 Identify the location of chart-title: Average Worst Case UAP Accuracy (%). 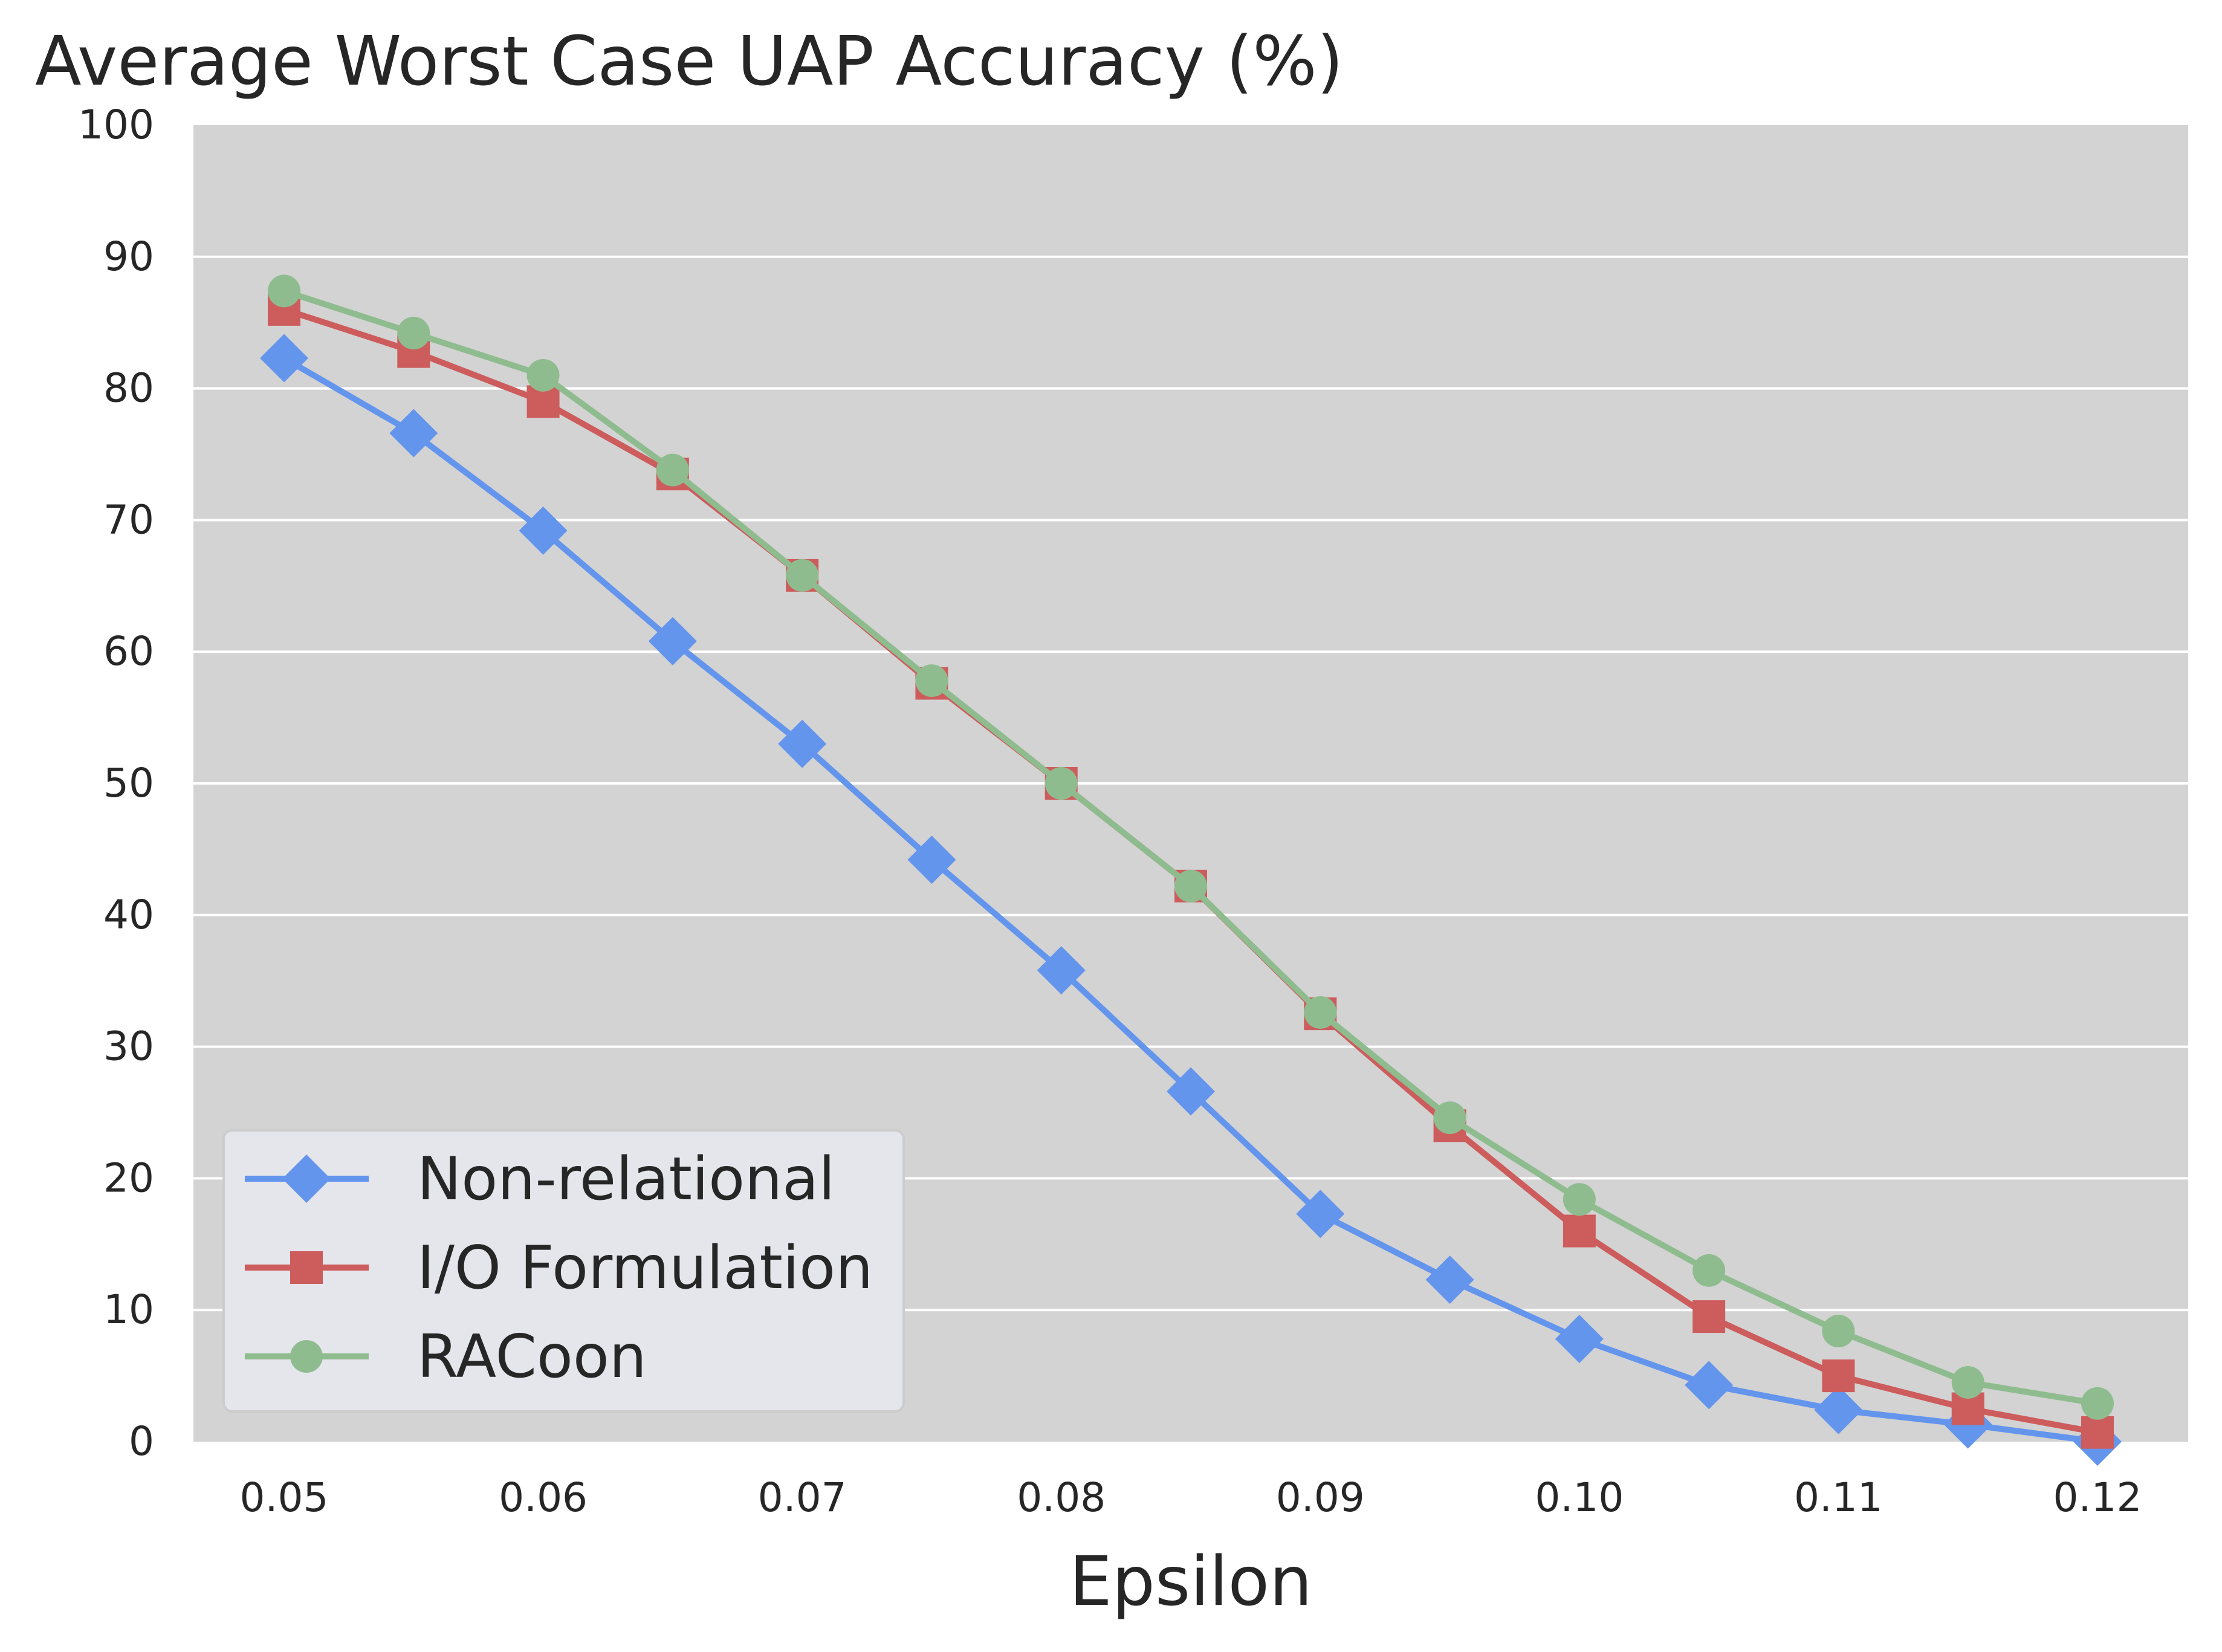
(689, 62).